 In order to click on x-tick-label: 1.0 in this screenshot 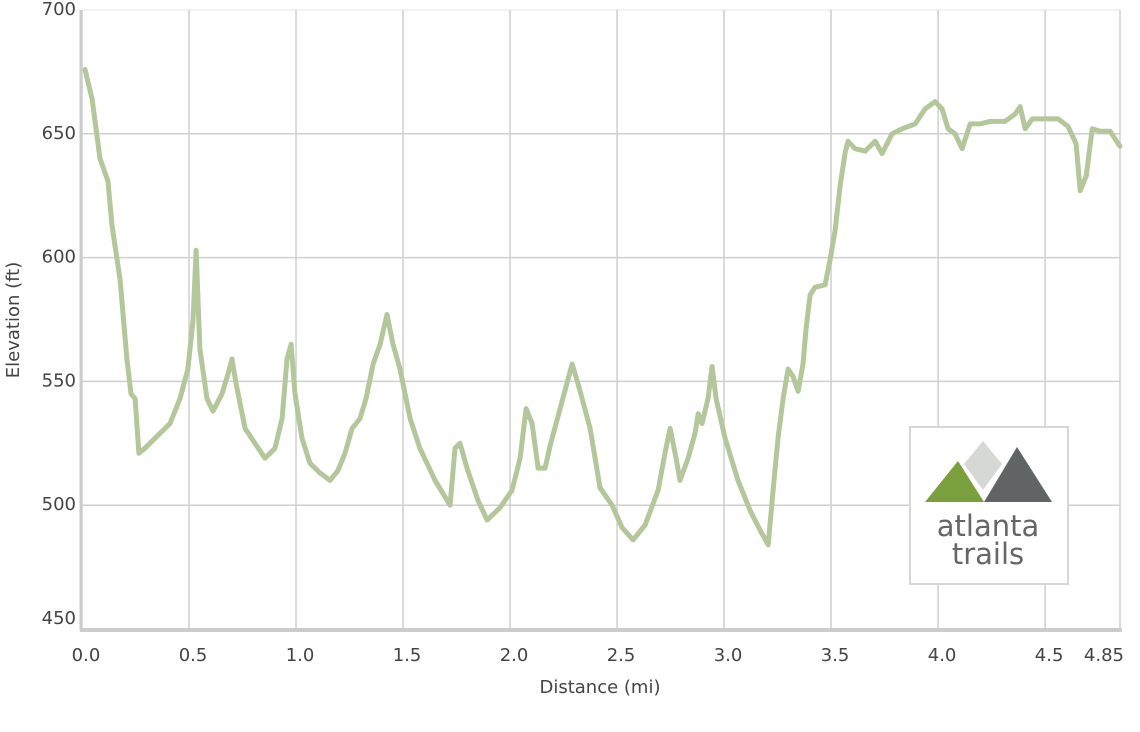, I will do `click(300, 655)`.